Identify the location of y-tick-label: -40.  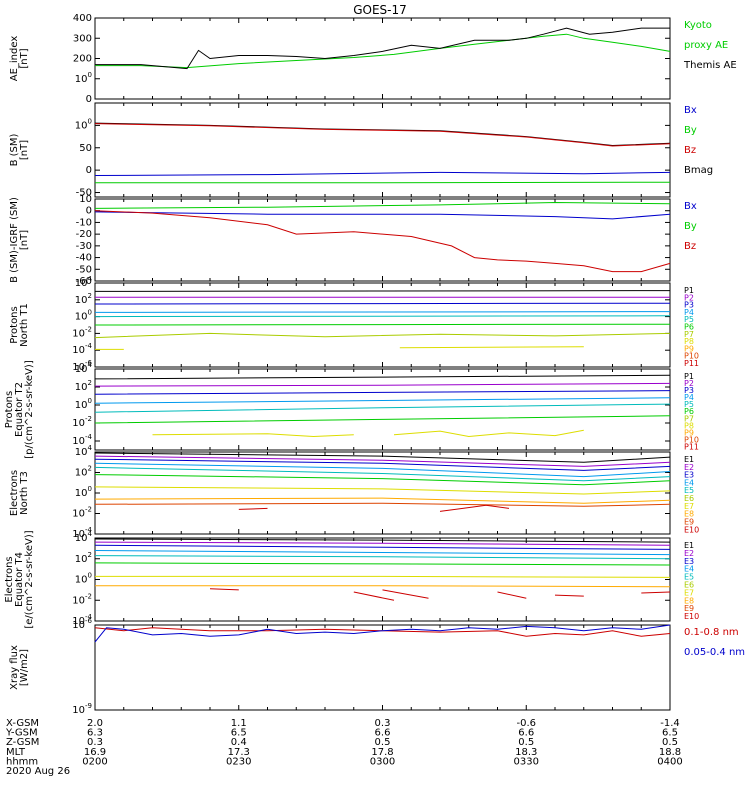
(84, 258).